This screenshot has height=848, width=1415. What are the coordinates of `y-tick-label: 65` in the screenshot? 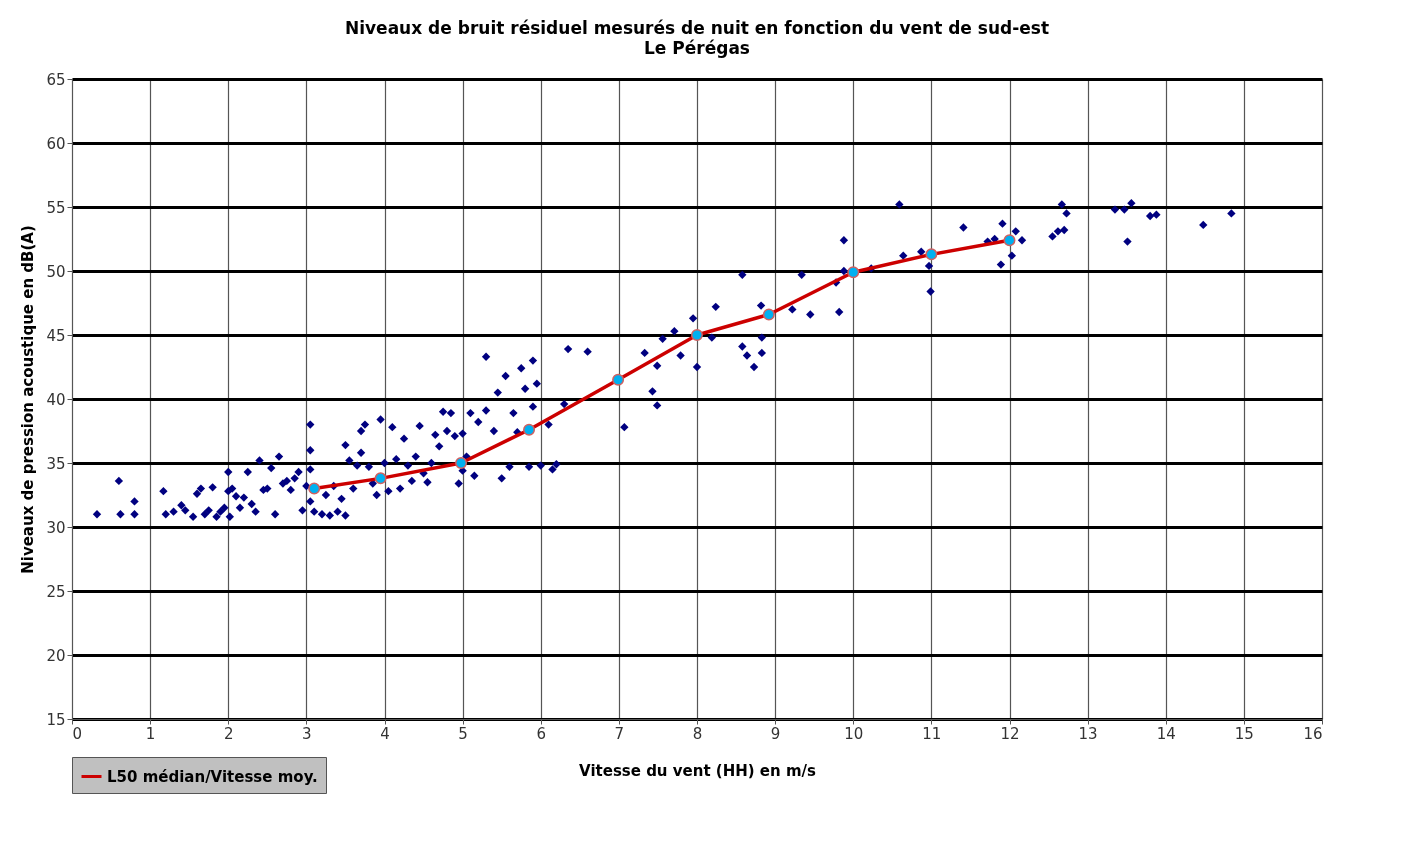 It's located at (56, 79).